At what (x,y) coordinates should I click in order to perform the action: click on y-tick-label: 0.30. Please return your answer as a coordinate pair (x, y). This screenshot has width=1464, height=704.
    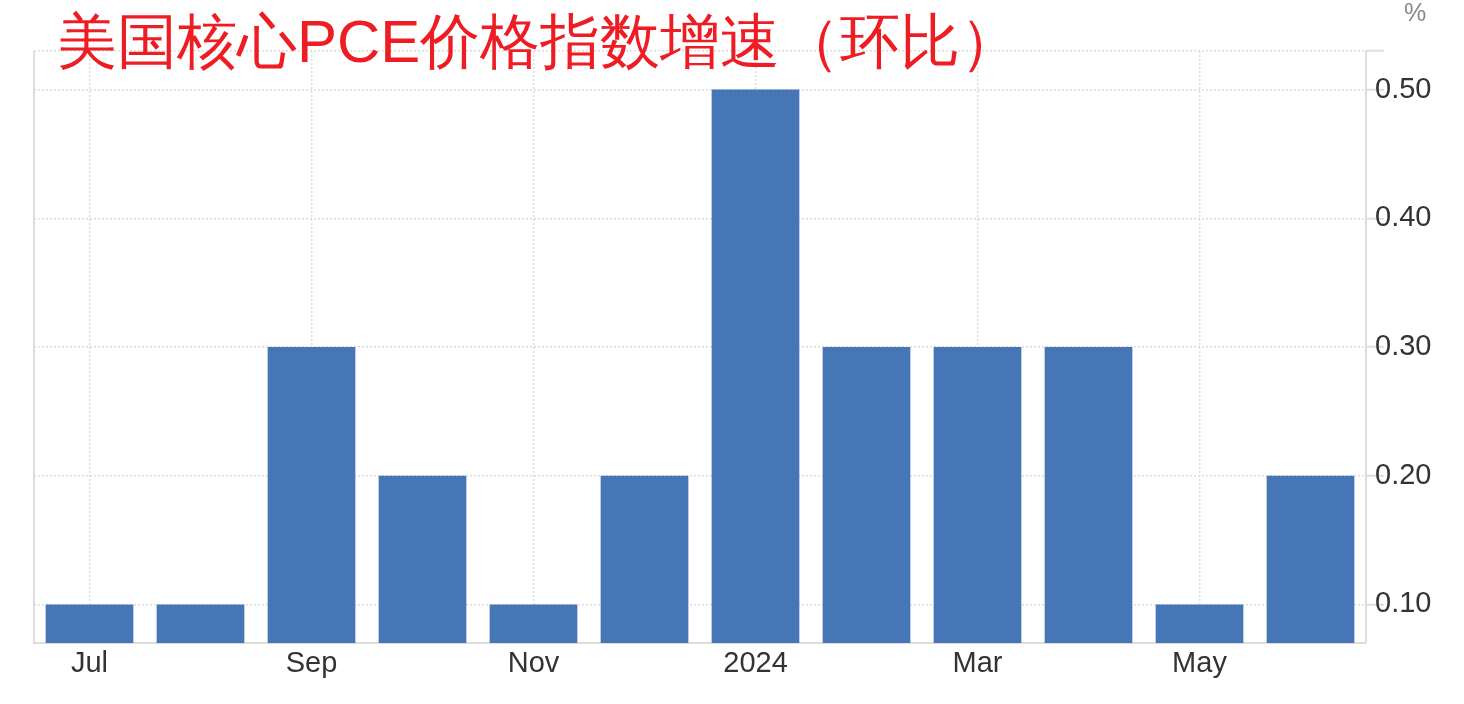
    Looking at the image, I should click on (1403, 345).